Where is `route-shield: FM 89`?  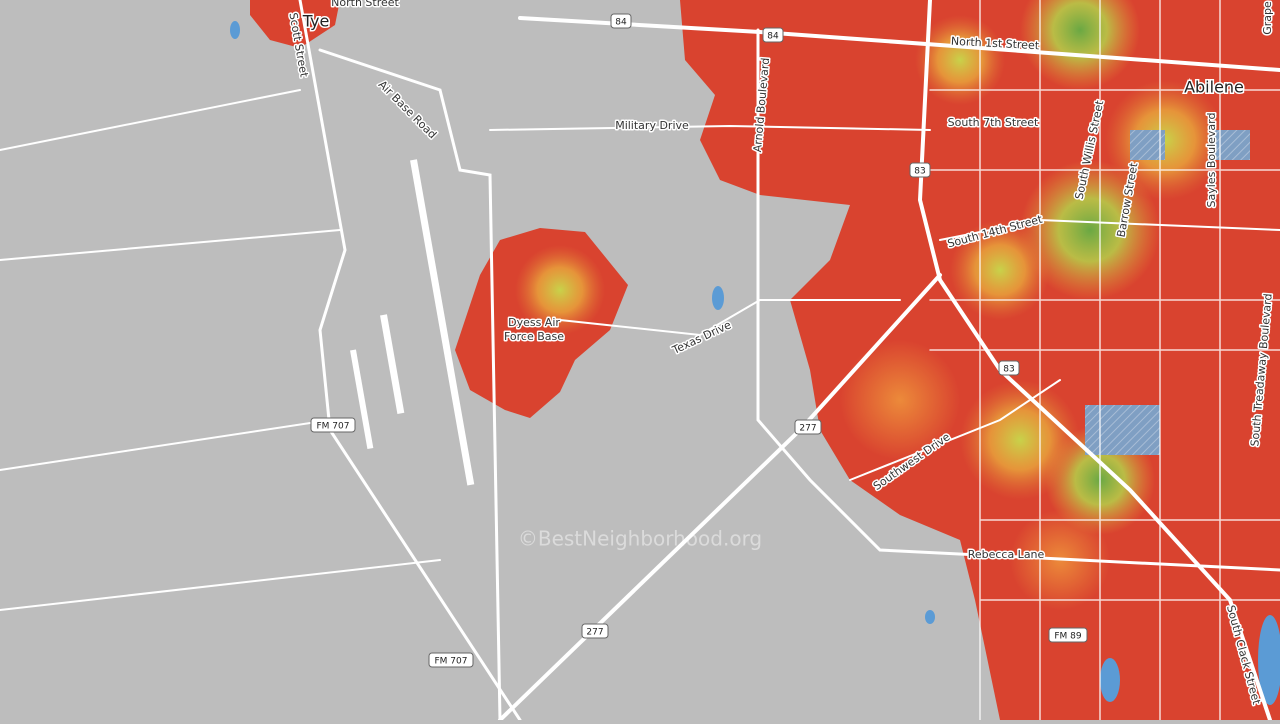
route-shield: FM 89 is located at coordinates (1068, 635).